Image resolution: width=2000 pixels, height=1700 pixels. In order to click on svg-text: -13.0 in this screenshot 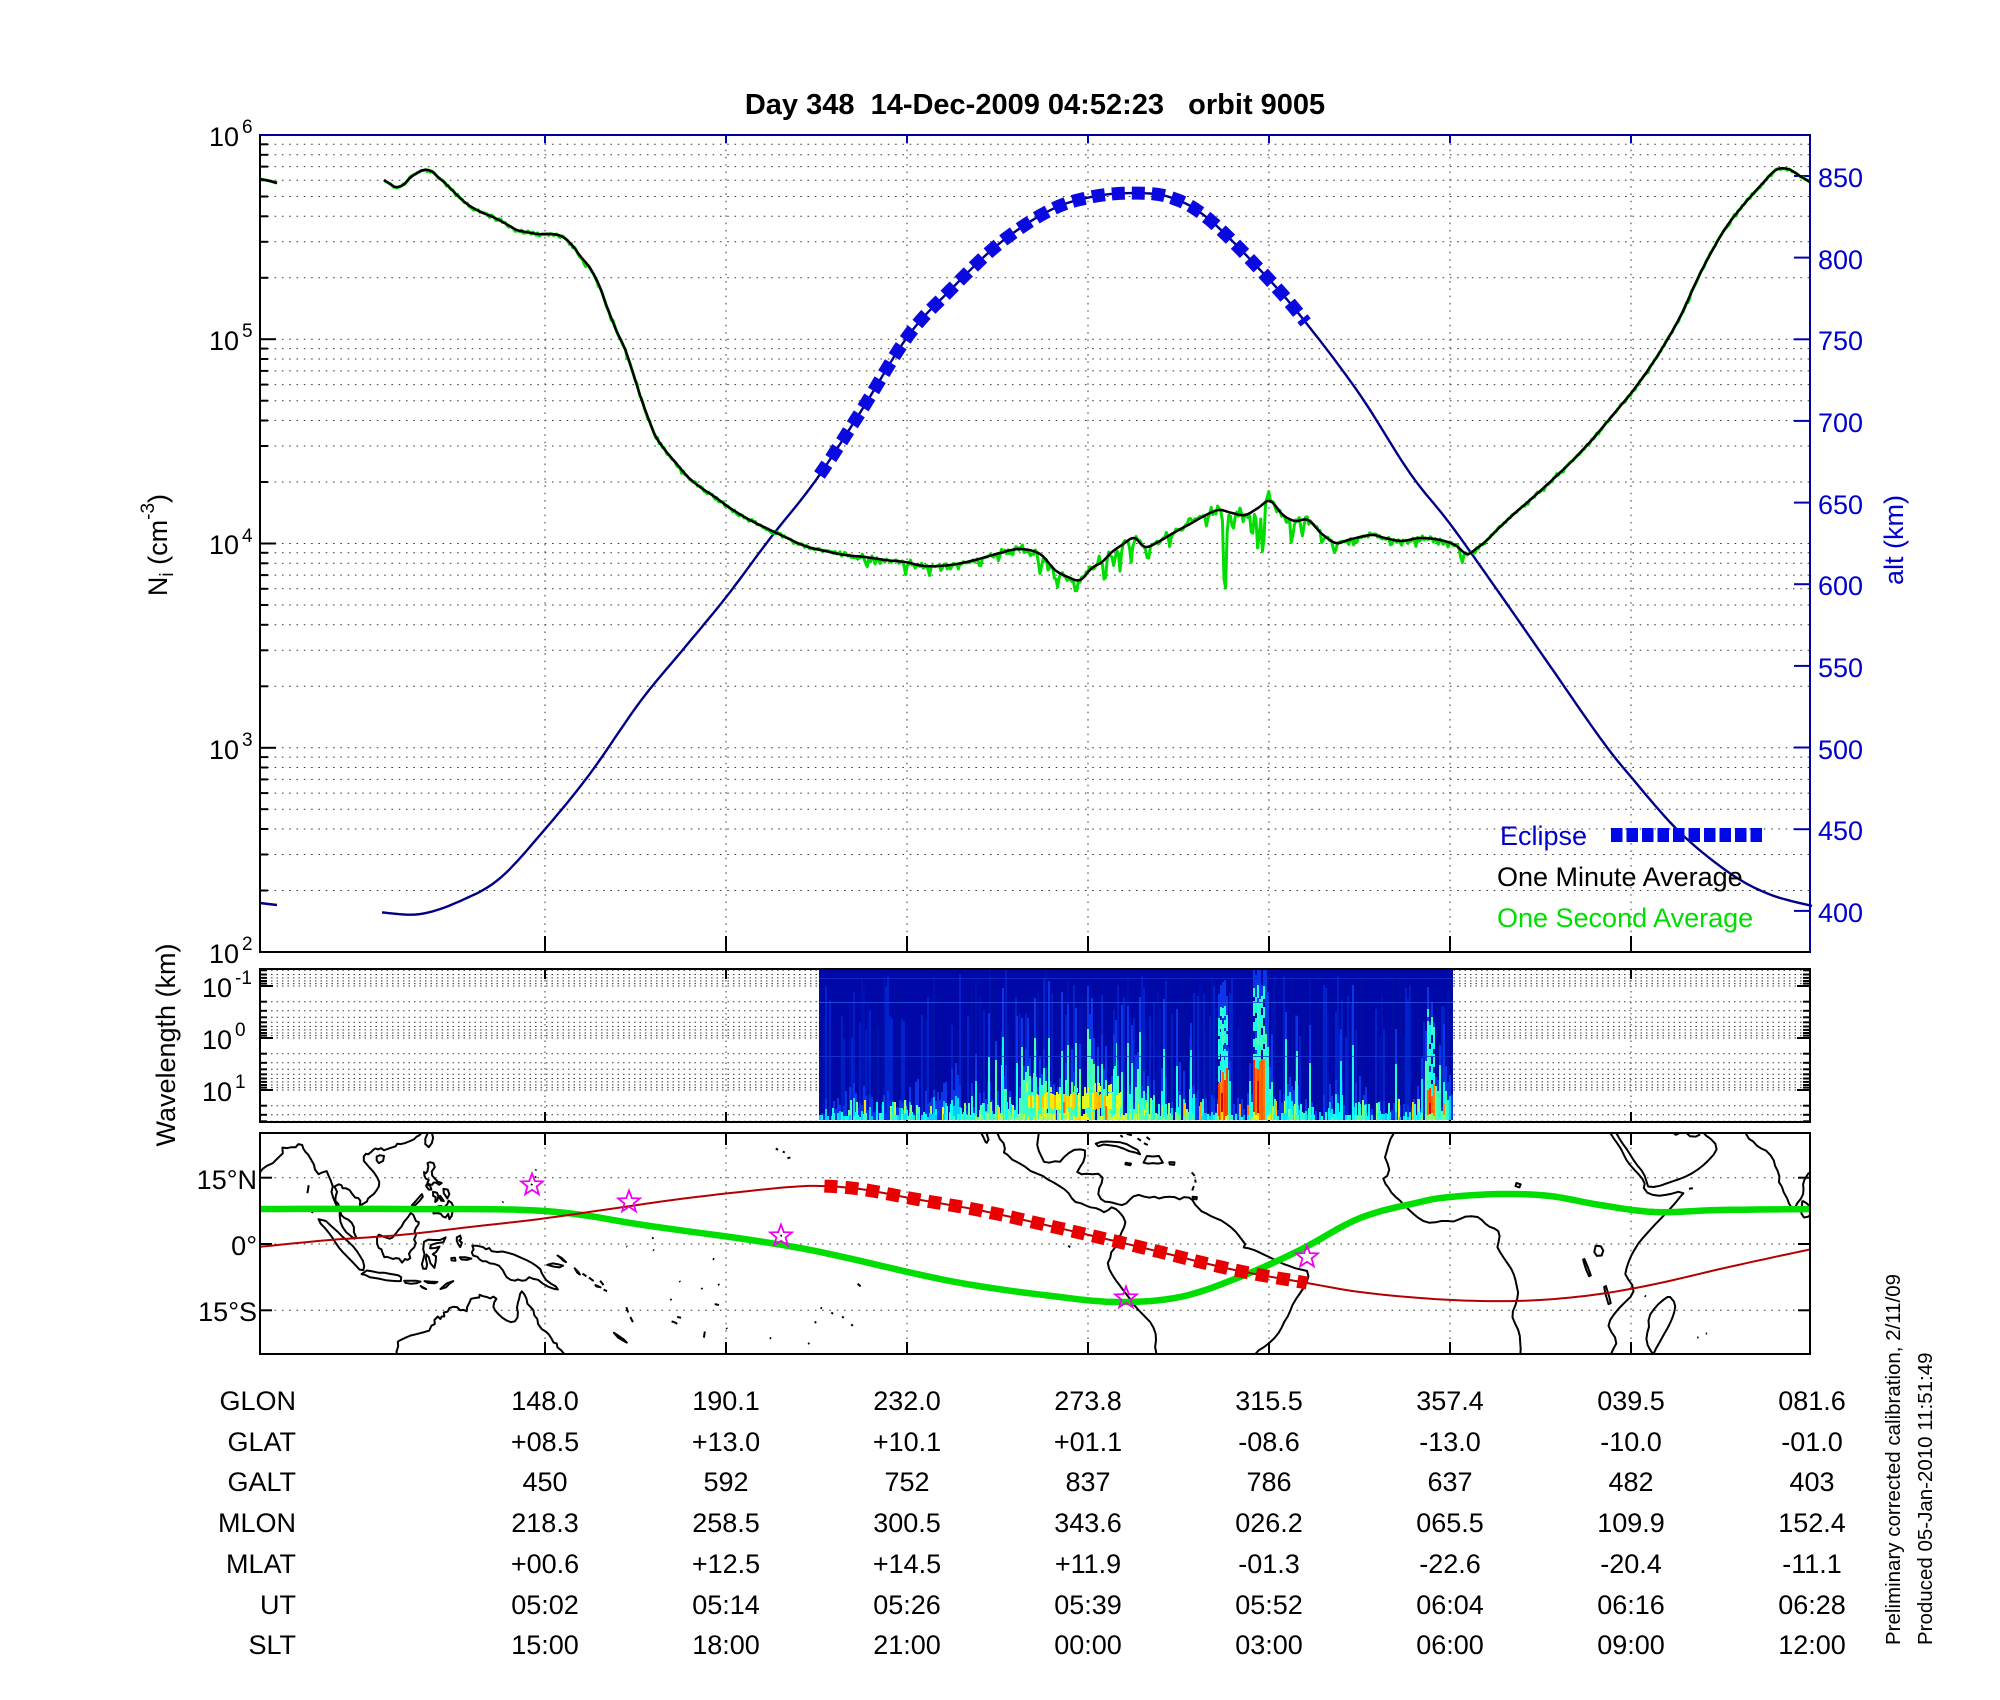, I will do `click(1450, 1442)`.